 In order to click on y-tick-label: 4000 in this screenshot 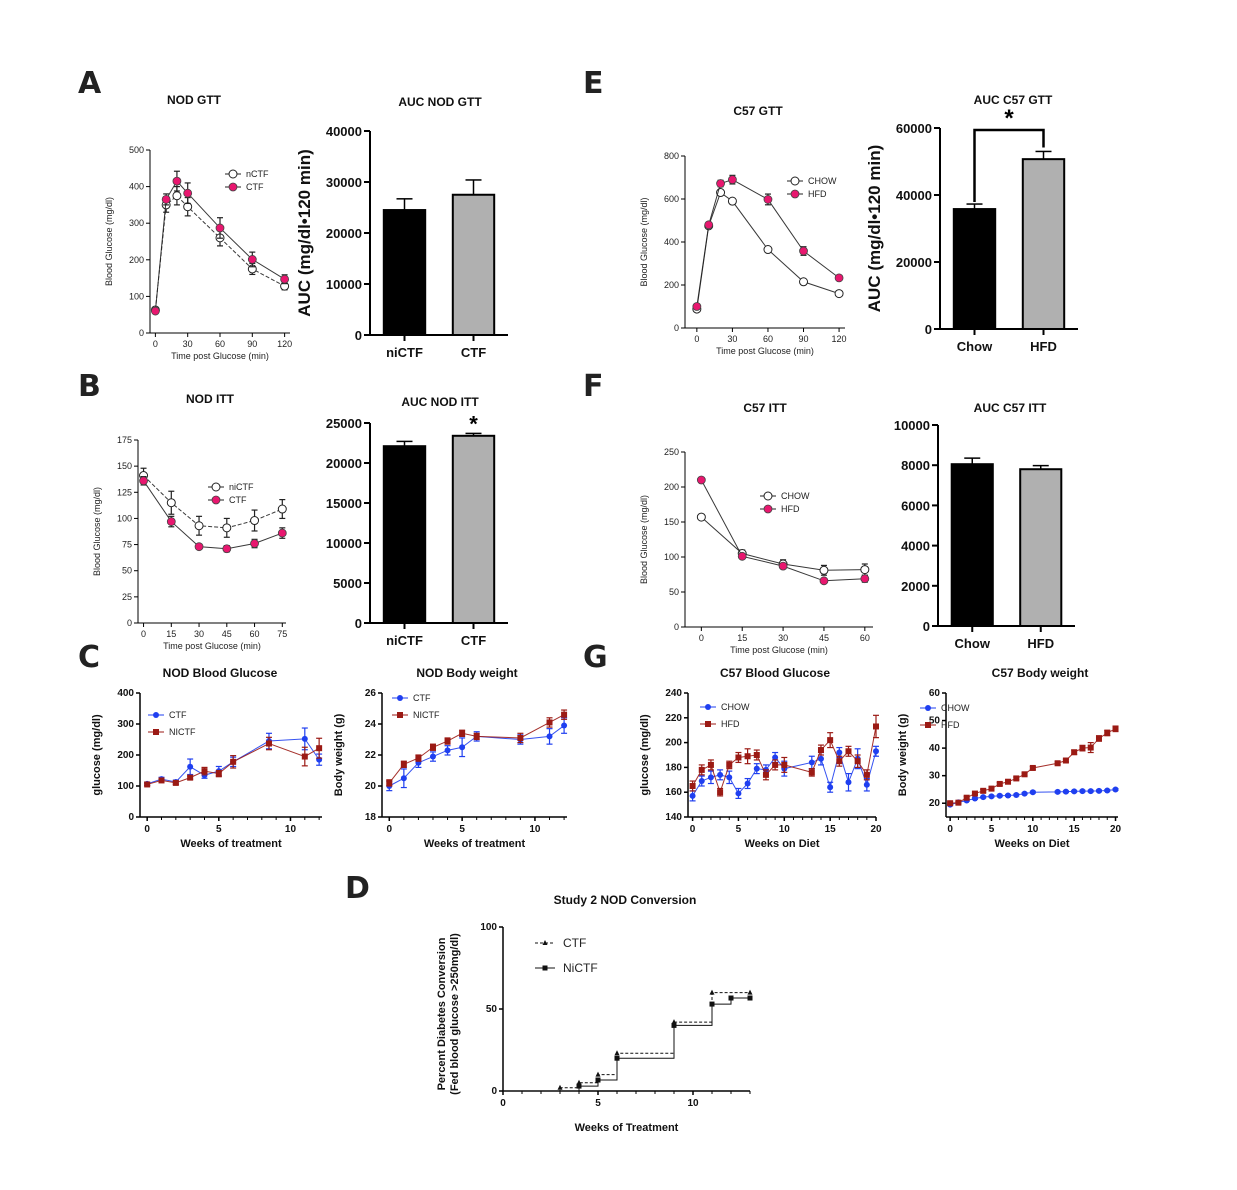, I will do `click(915, 546)`.